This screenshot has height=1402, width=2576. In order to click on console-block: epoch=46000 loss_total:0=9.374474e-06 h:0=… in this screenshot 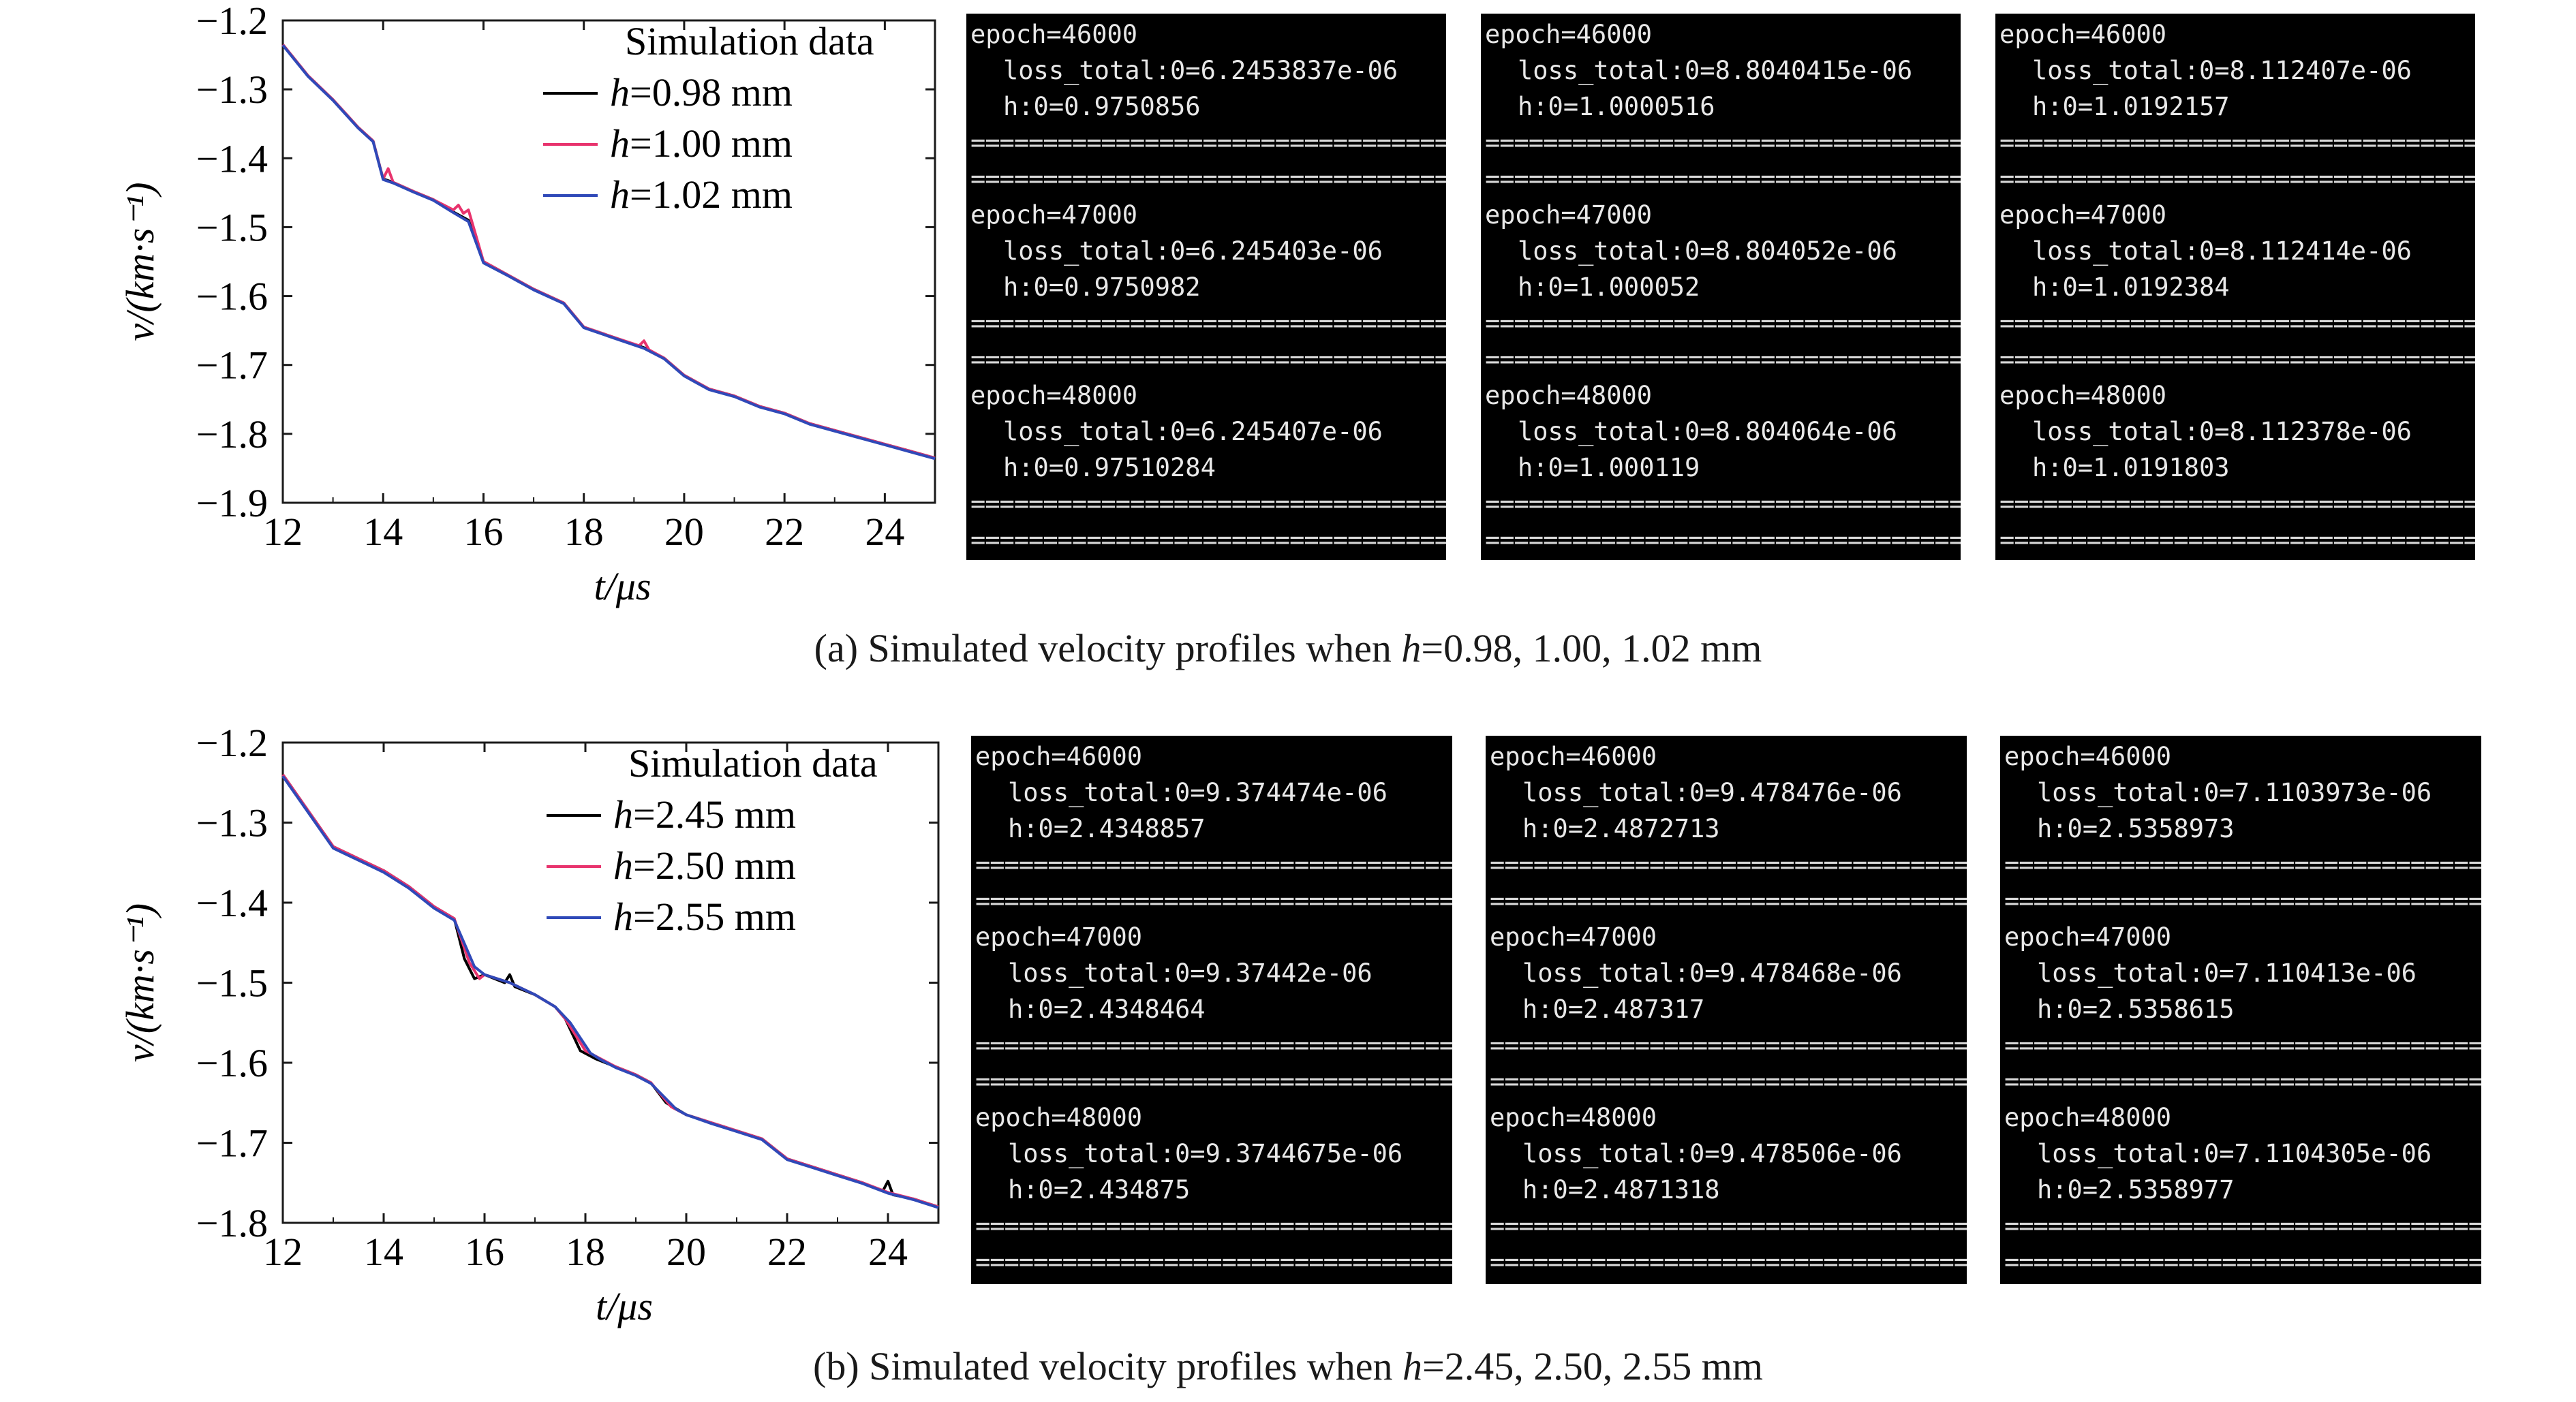, I will do `click(1213, 792)`.